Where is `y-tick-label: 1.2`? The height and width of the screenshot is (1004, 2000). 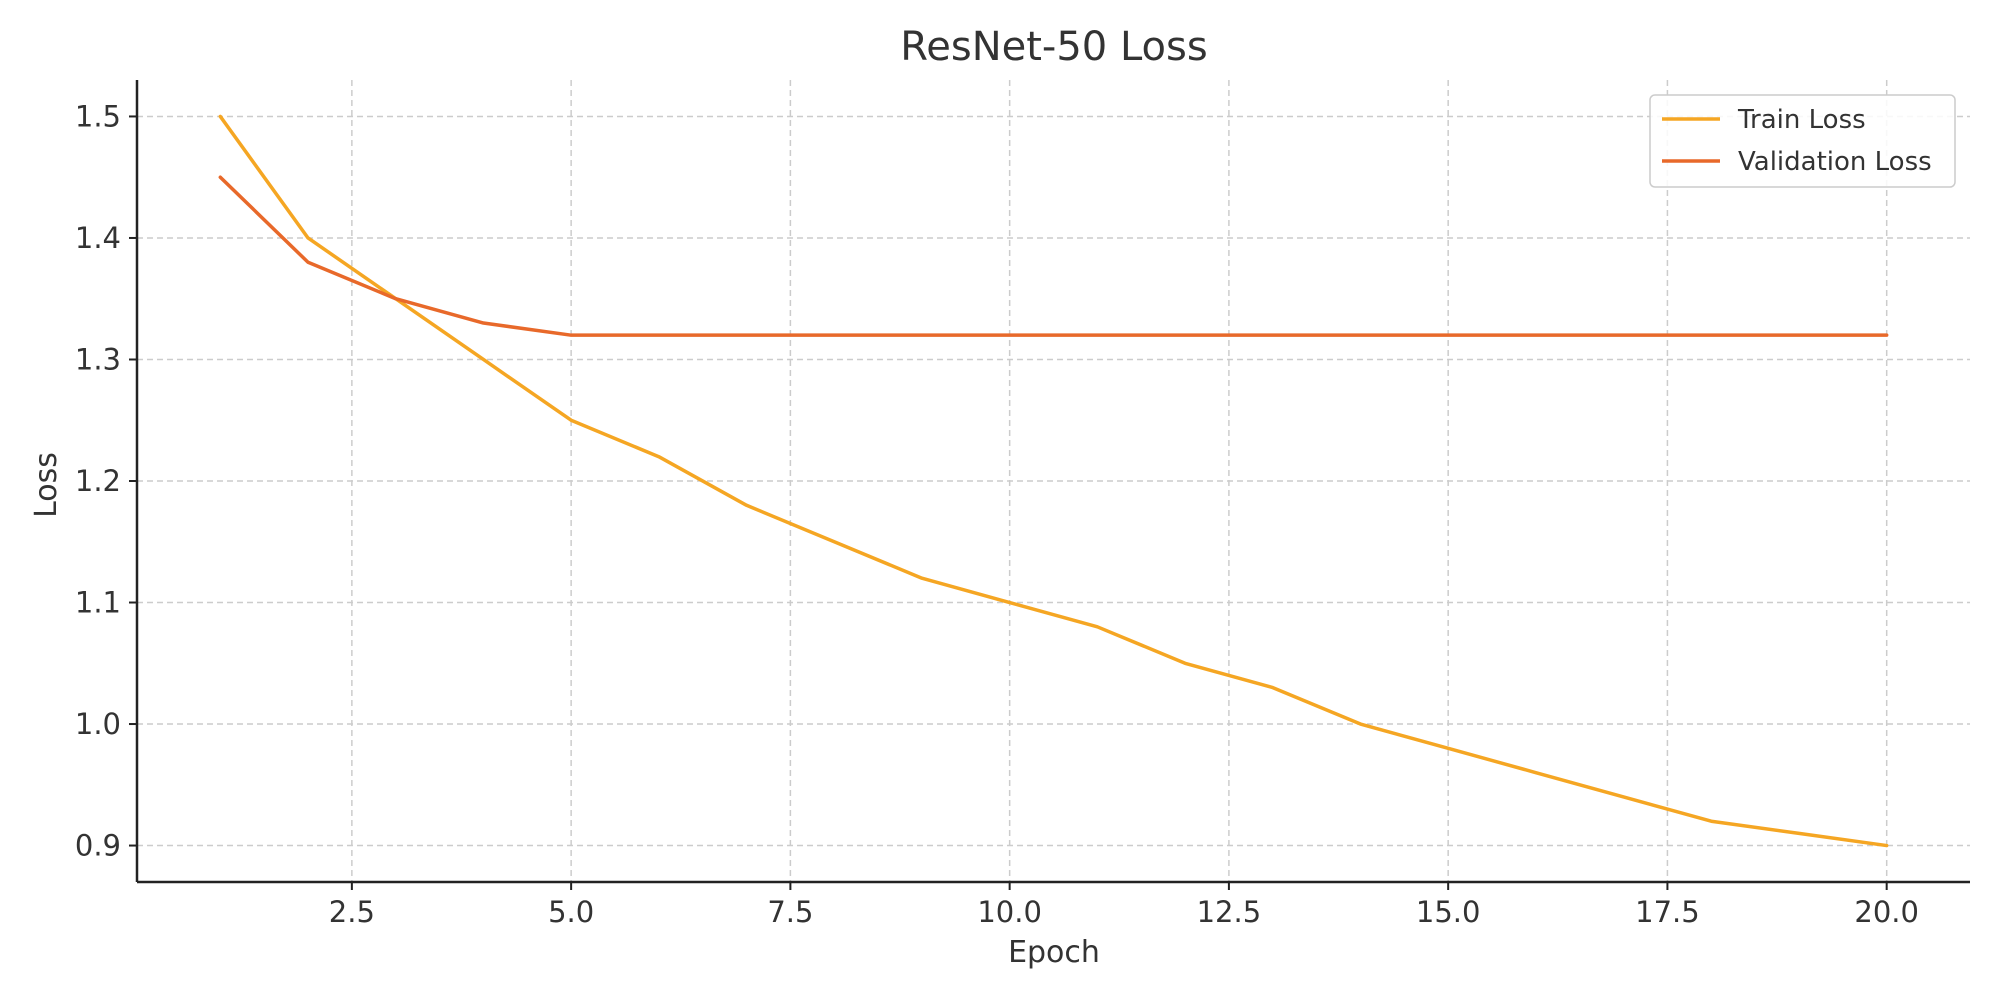 y-tick-label: 1.2 is located at coordinates (98, 481).